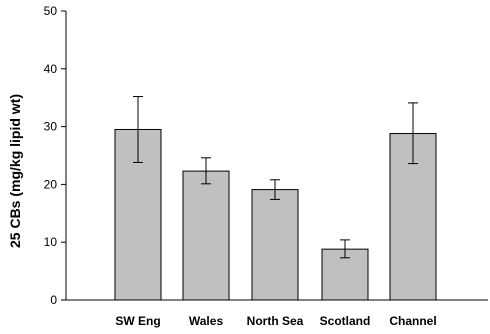 The height and width of the screenshot is (334, 490). What do you see at coordinates (53, 300) in the screenshot?
I see `y-tick-label: 0` at bounding box center [53, 300].